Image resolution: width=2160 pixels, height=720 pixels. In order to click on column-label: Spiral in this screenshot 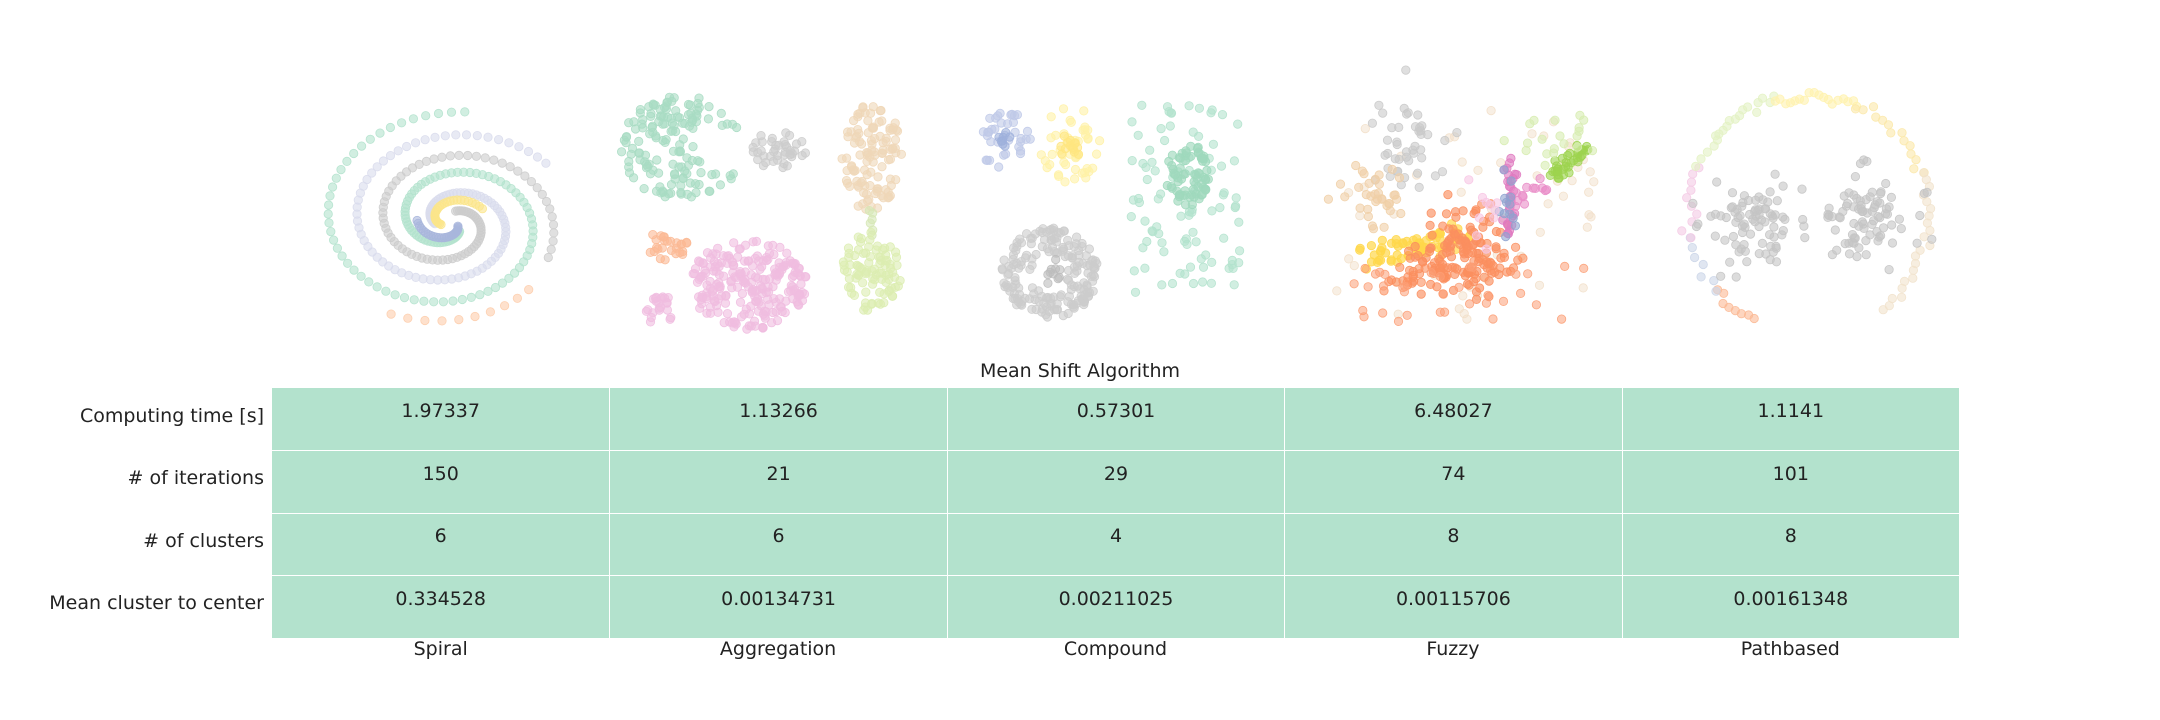, I will do `click(440, 649)`.